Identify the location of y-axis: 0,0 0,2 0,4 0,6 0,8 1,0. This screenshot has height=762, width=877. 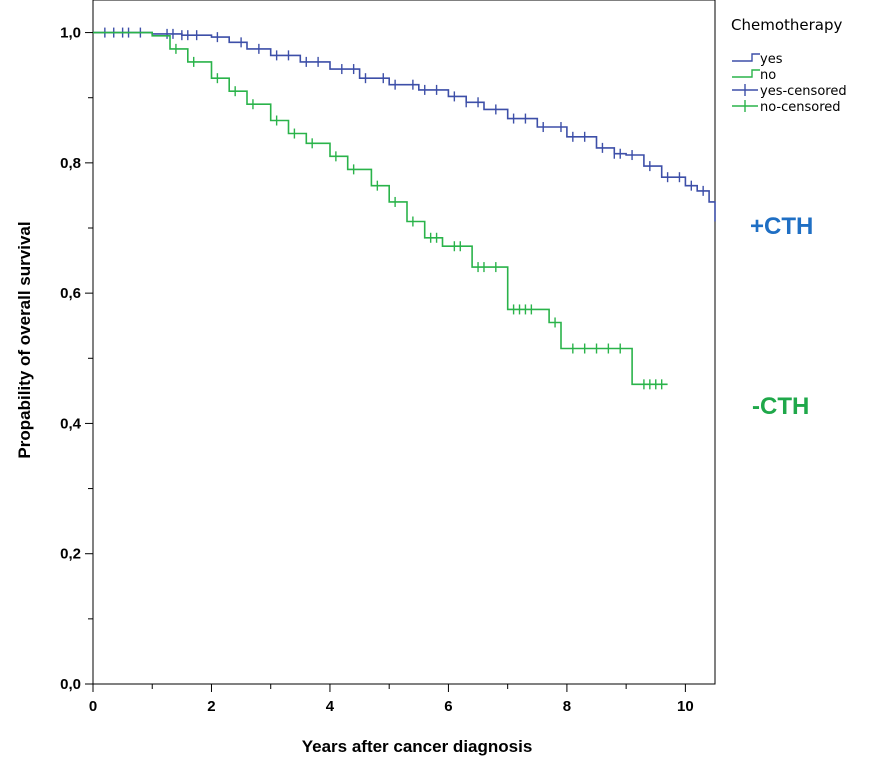
(76, 359).